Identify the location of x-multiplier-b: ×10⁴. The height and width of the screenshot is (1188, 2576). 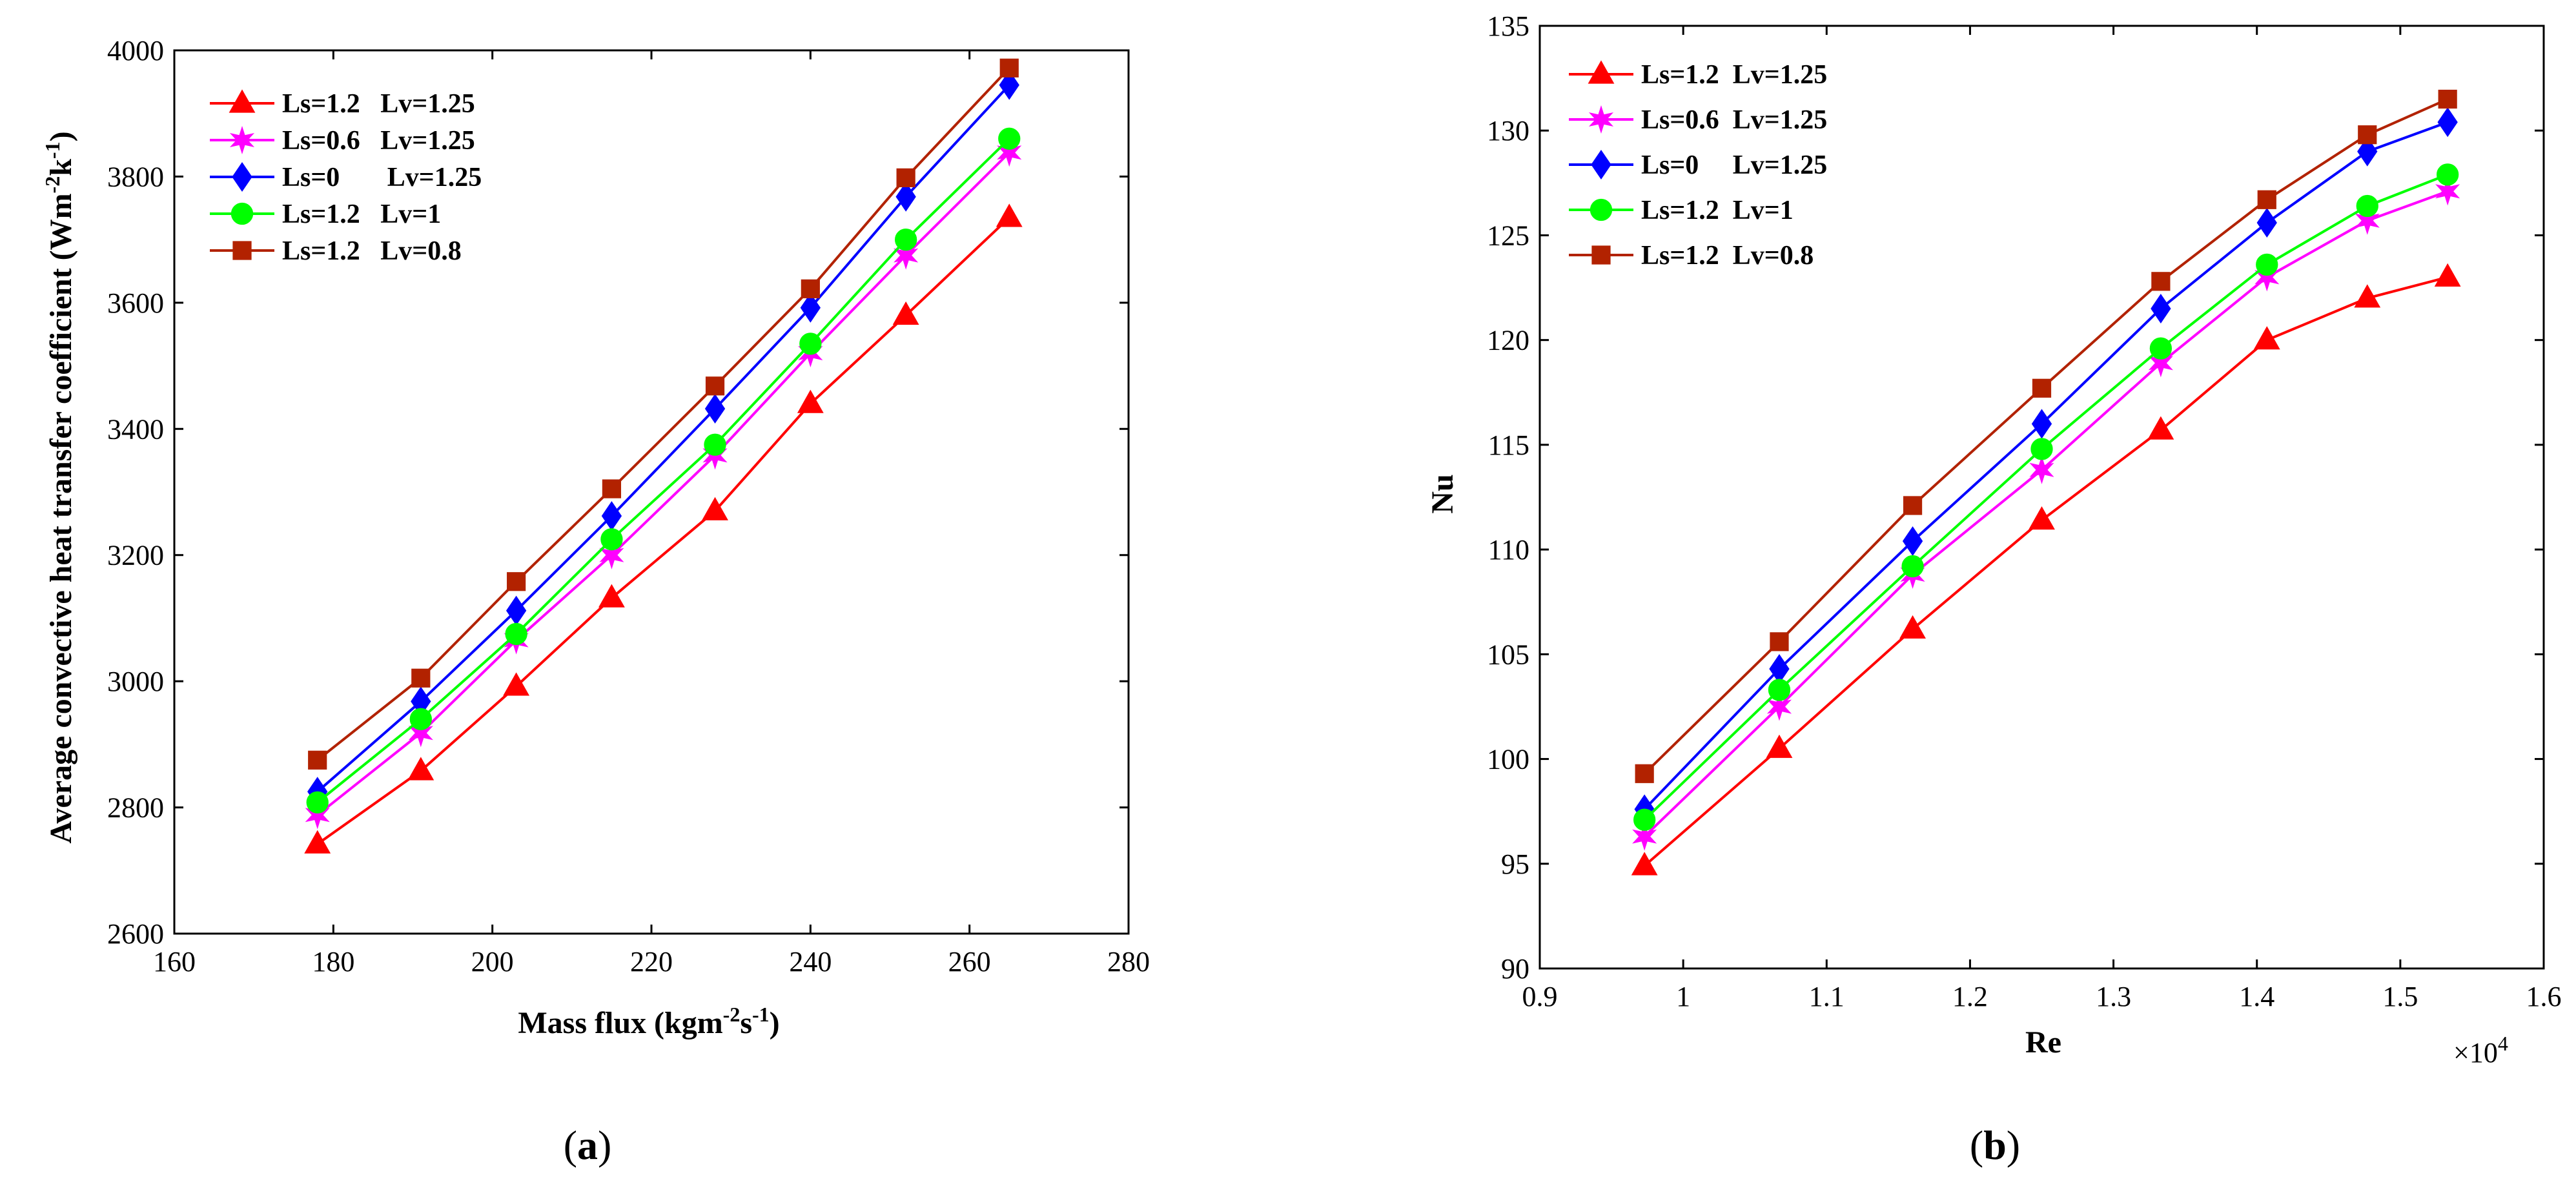
(2481, 1051).